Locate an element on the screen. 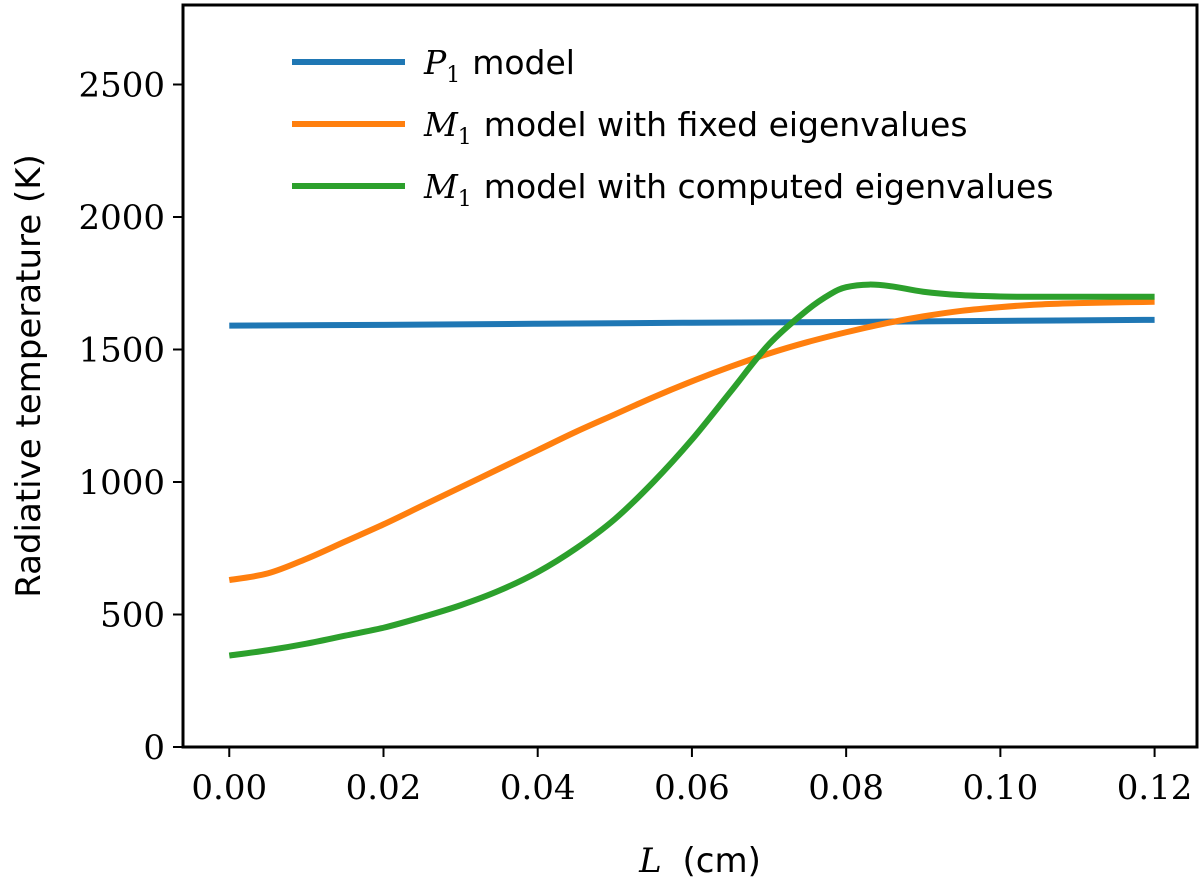 This screenshot has height=896, width=1200. legend-symbol-m1-fixed: M is located at coordinates (441, 124).